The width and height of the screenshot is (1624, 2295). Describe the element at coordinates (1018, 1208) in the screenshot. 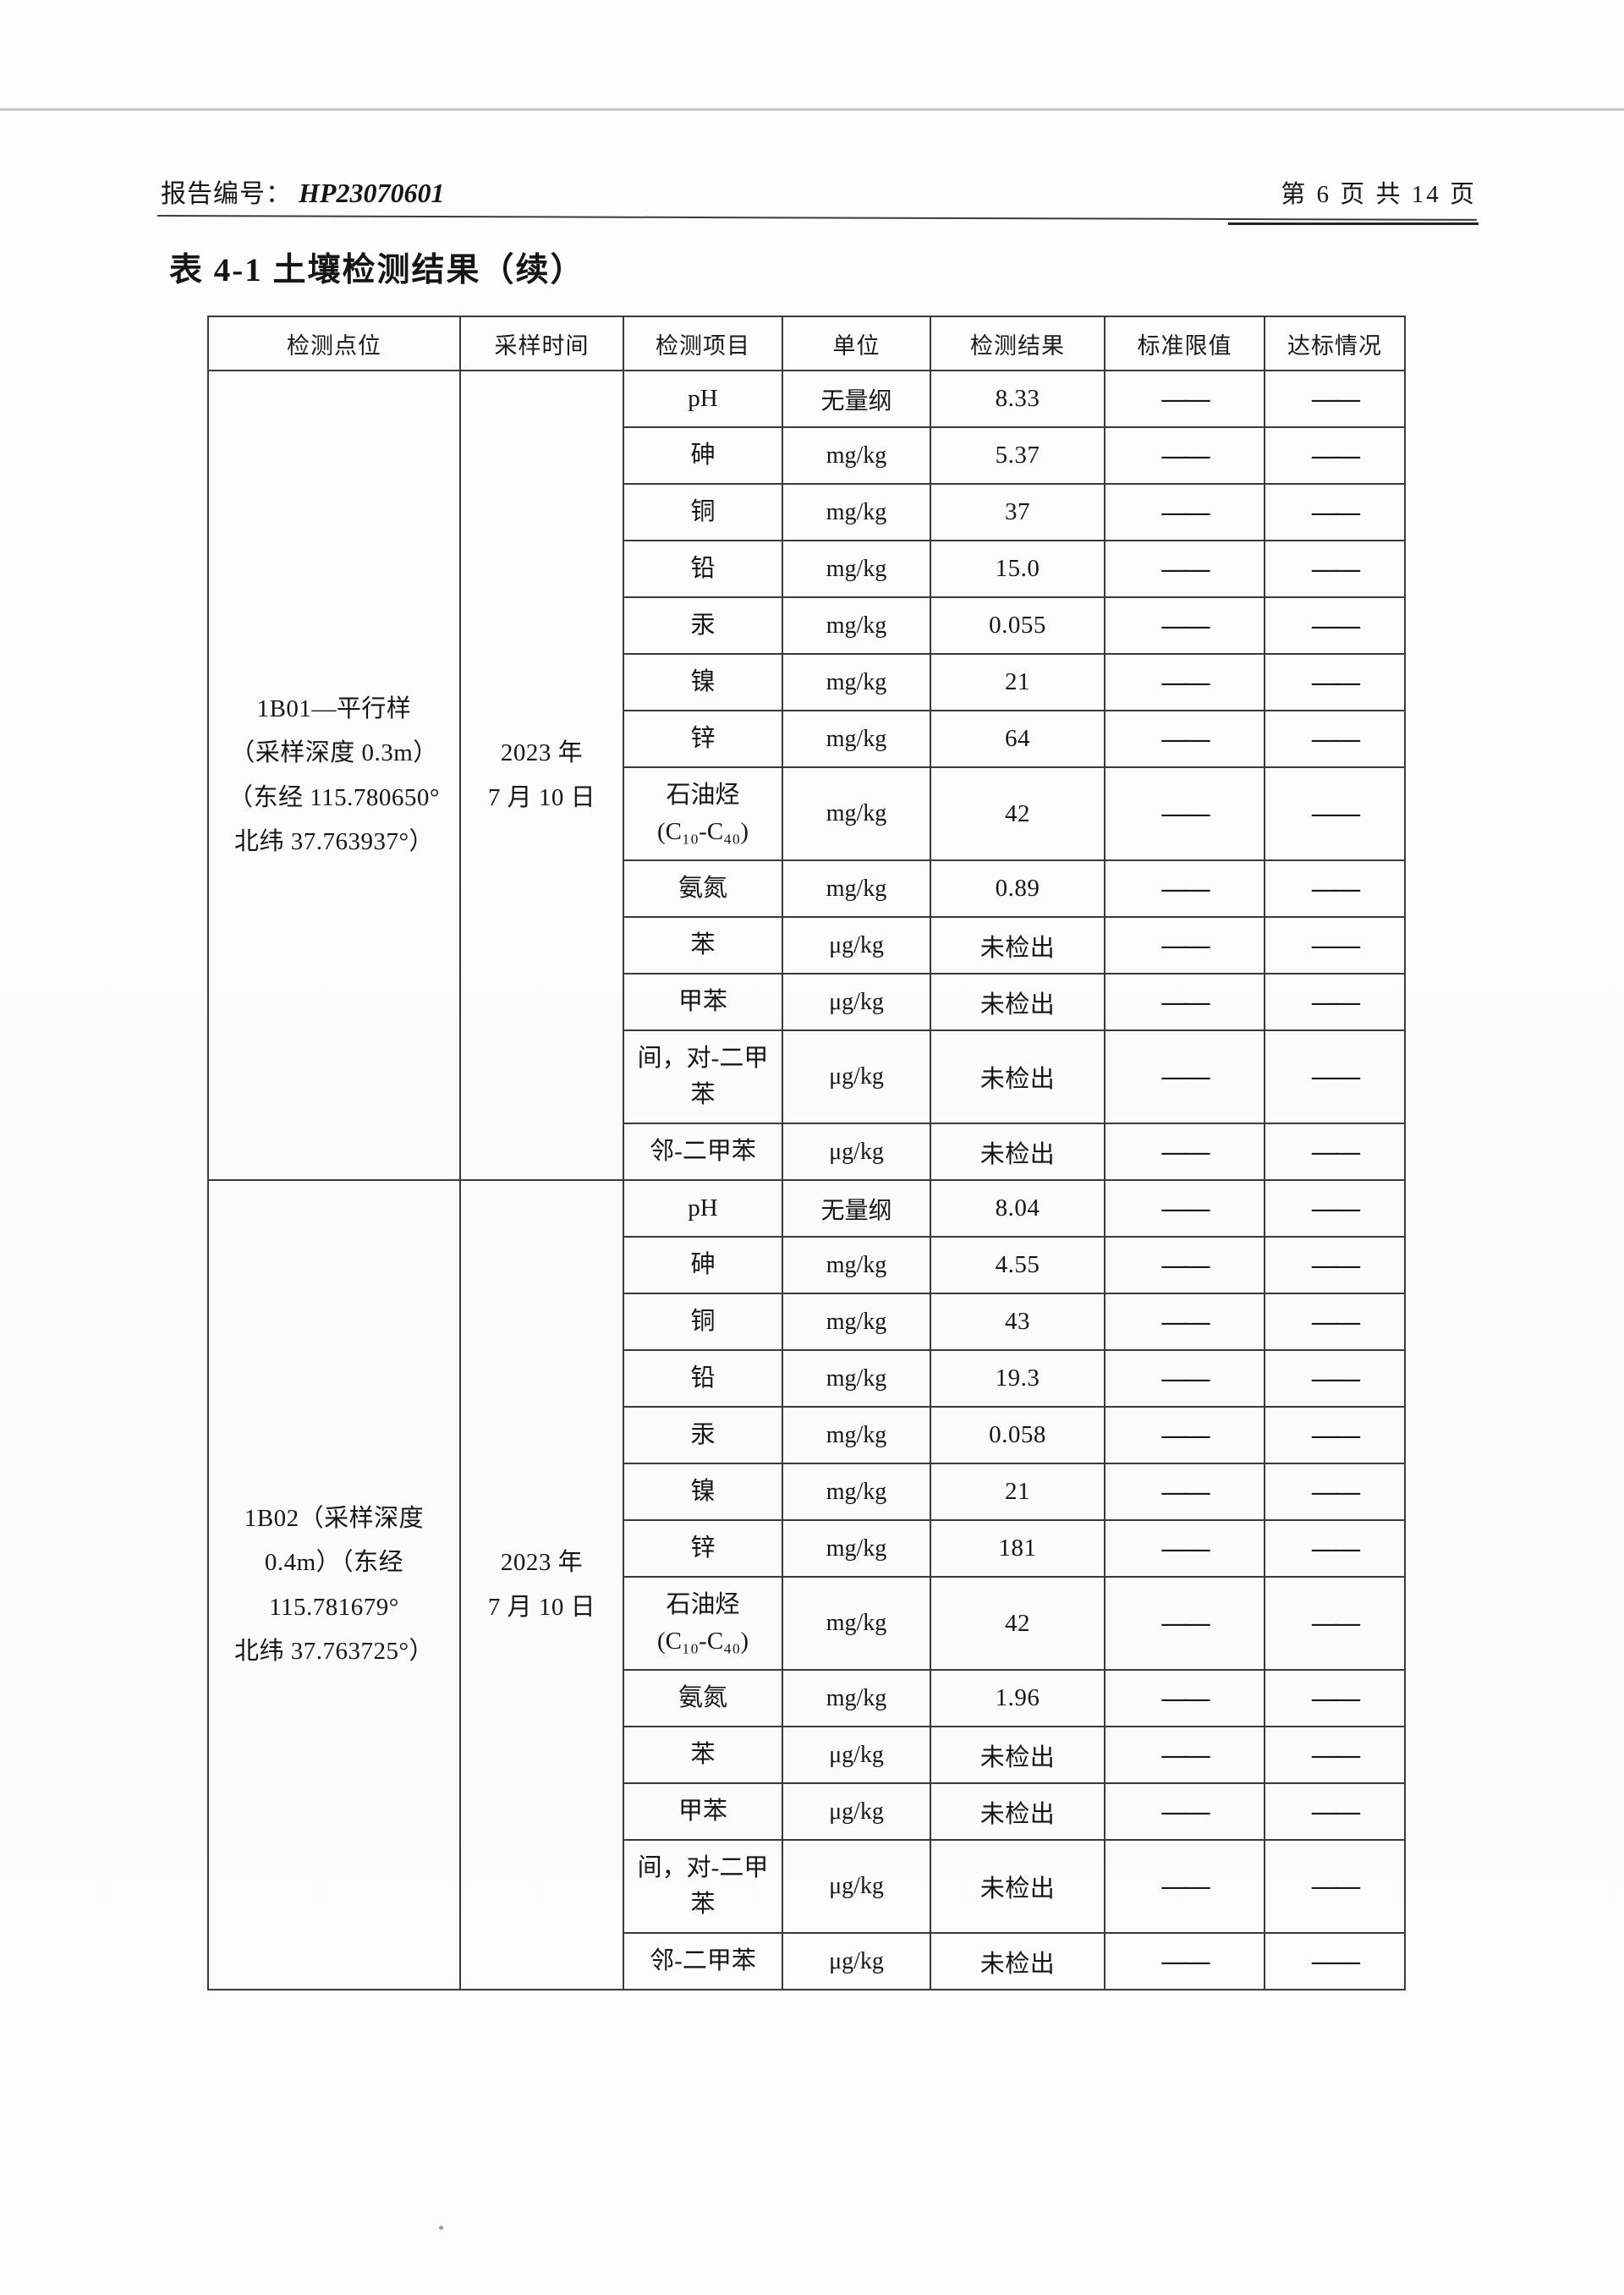

I see `result-cell: 8.04` at that location.